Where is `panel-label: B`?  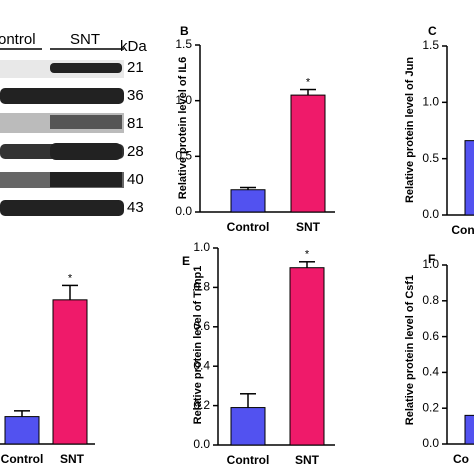 panel-label: B is located at coordinates (184, 31).